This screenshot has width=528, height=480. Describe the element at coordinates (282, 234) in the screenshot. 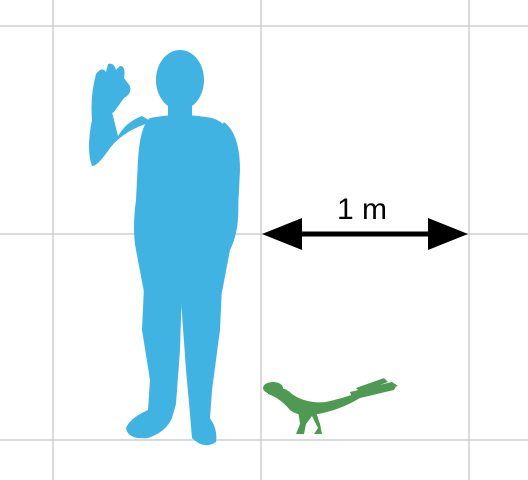

I see `scale-bar-left-arrowhead` at that location.